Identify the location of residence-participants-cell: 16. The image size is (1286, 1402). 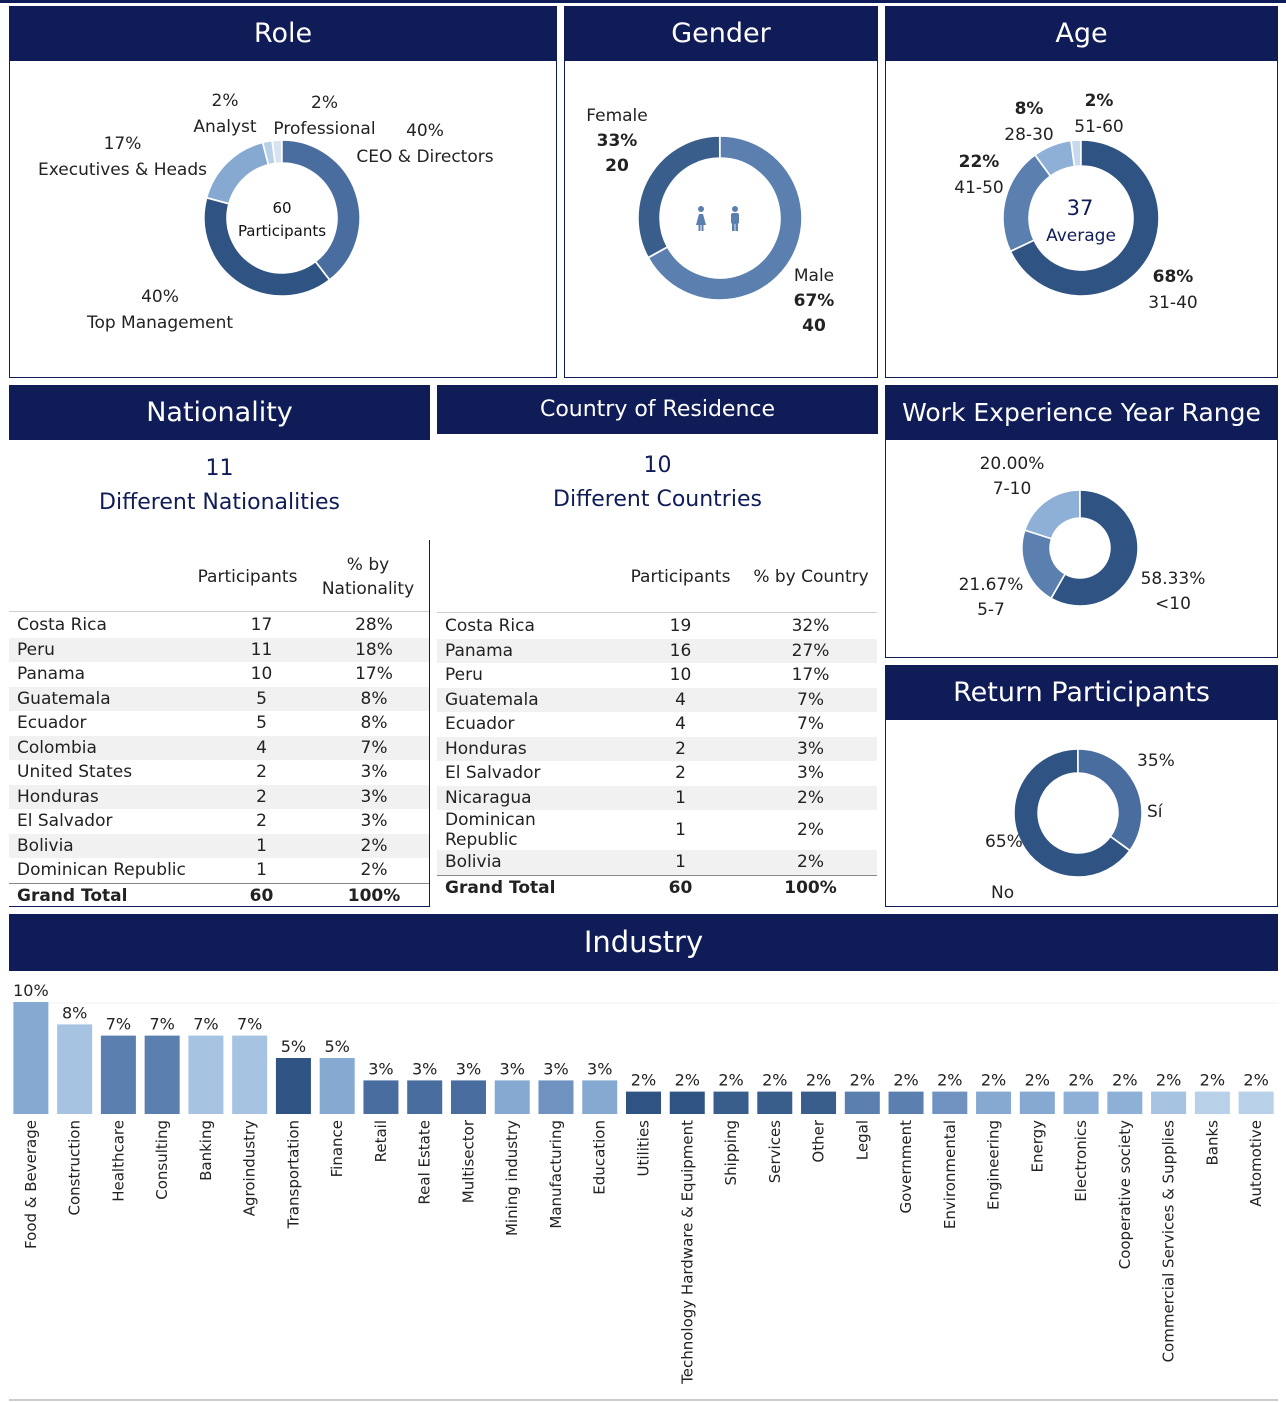
(680, 650).